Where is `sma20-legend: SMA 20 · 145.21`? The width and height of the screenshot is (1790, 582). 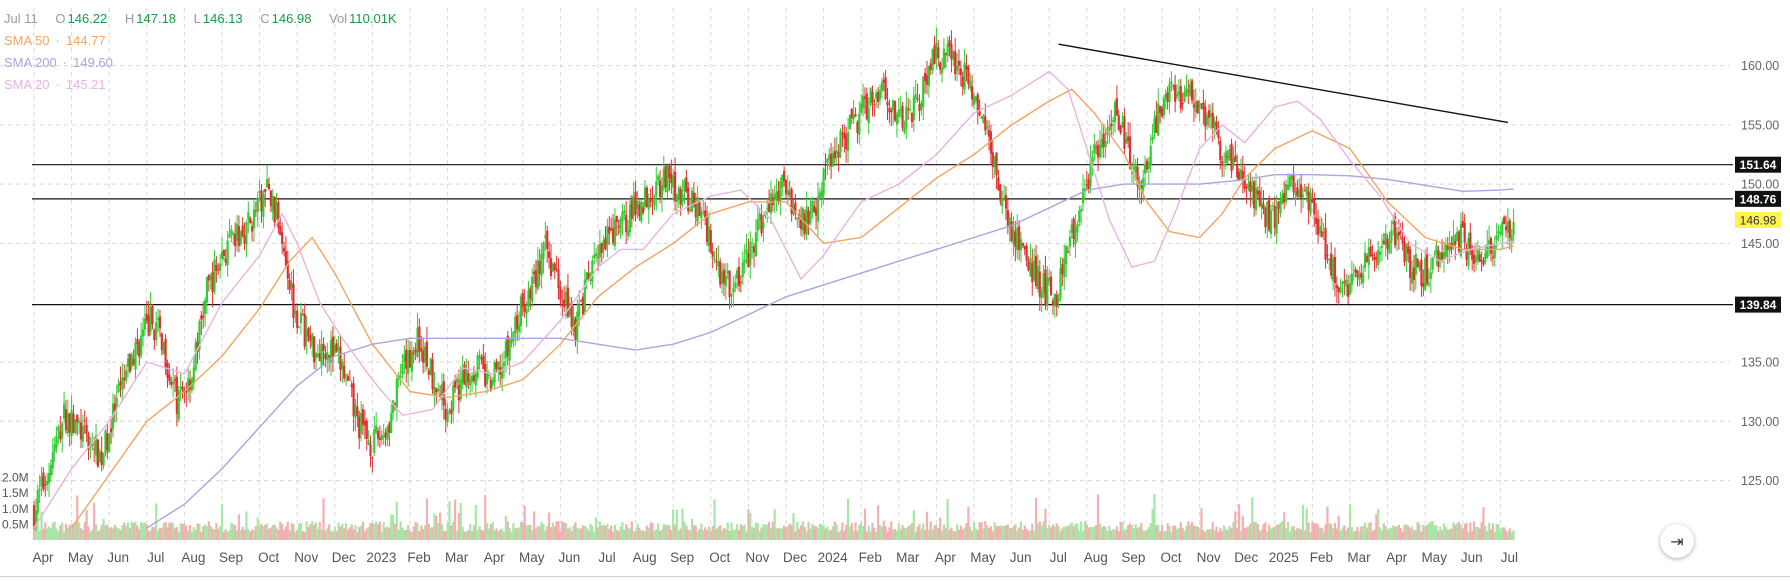 sma20-legend: SMA 20 · 145.21 is located at coordinates (55, 84).